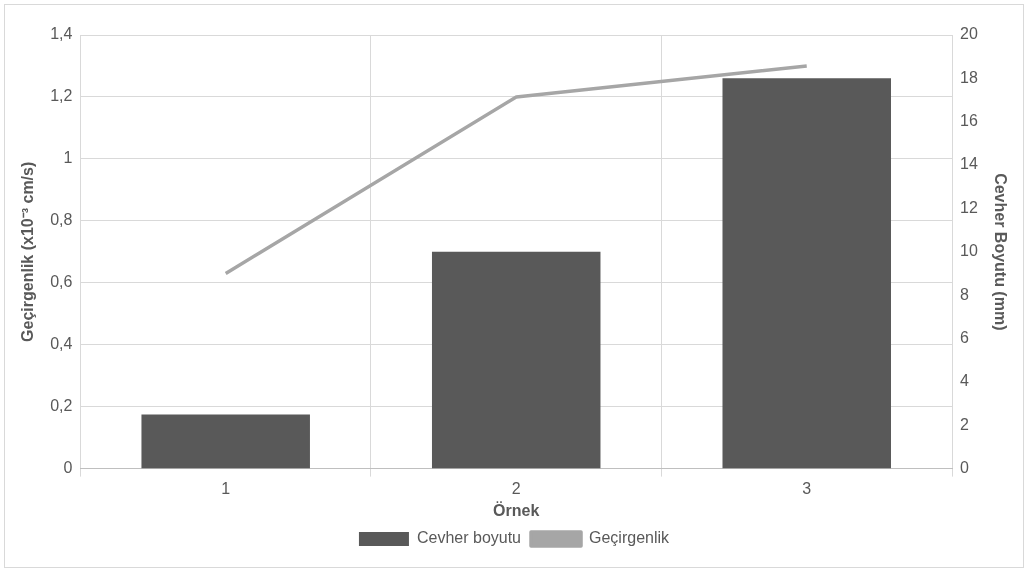 The height and width of the screenshot is (572, 1028). What do you see at coordinates (964, 337) in the screenshot?
I see `y2-tick-label: 6` at bounding box center [964, 337].